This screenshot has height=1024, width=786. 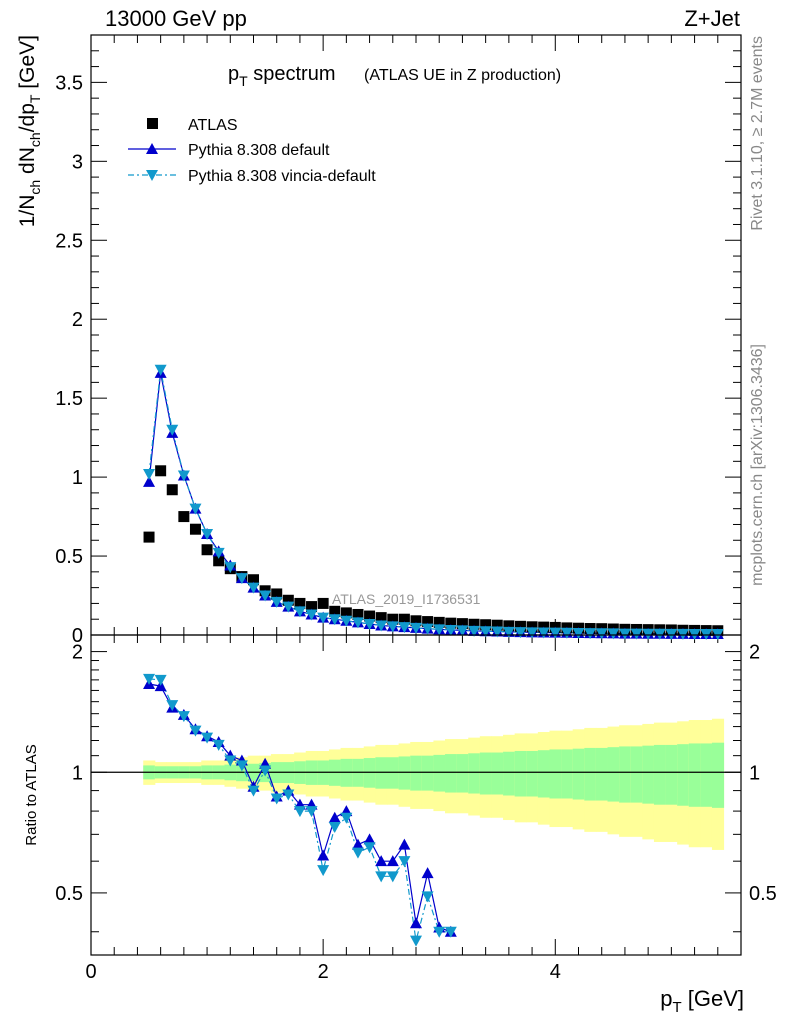 What do you see at coordinates (152, 148) in the screenshot?
I see `legend-default-marker` at bounding box center [152, 148].